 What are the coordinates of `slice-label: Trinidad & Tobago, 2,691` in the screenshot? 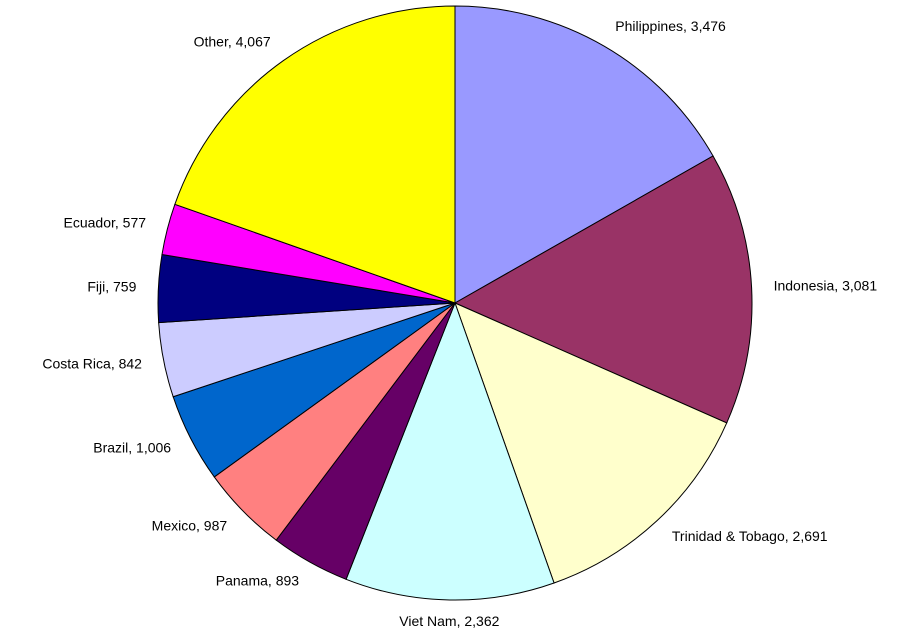 It's located at (750, 536).